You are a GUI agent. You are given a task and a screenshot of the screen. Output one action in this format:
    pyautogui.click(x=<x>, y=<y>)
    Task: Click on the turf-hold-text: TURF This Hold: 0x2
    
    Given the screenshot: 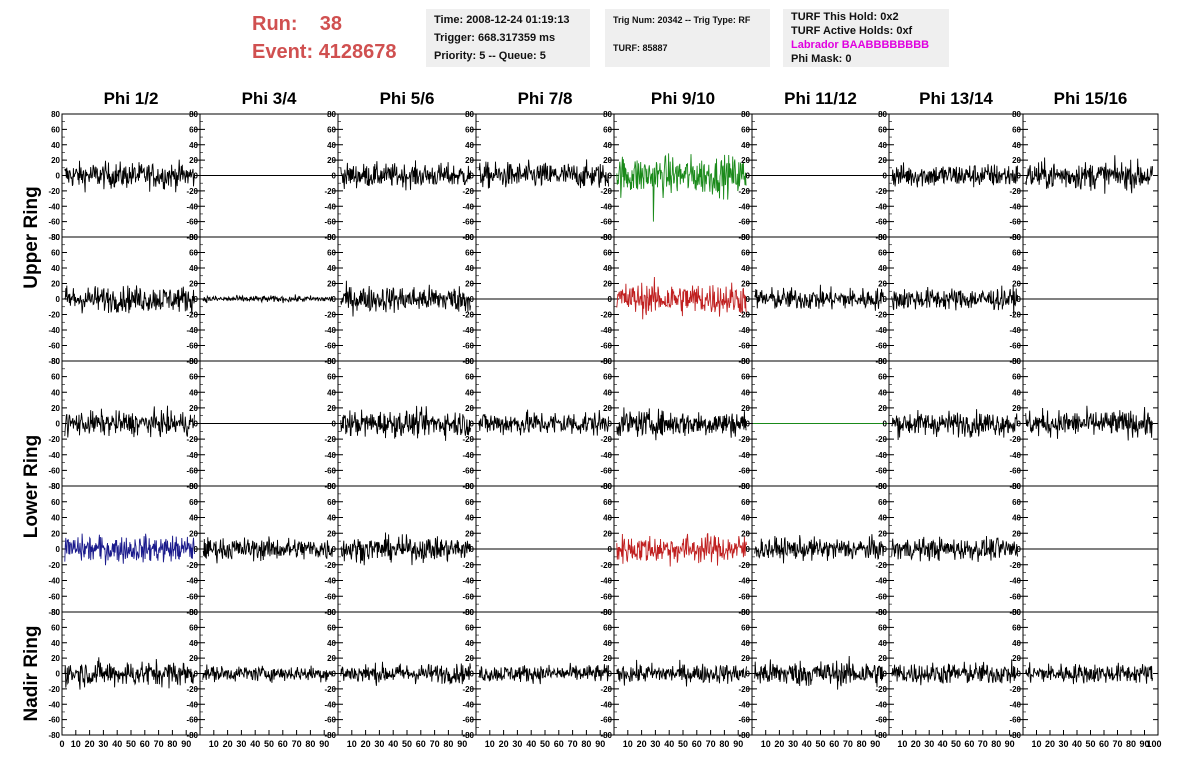 What is the action you would take?
    pyautogui.click(x=845, y=17)
    